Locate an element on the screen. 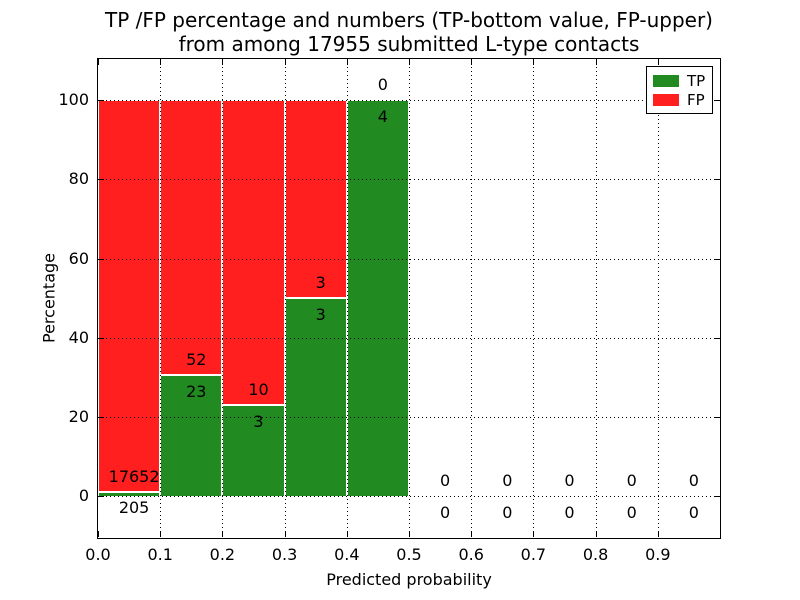 This screenshot has width=800, height=600. legend-swatch-tp is located at coordinates (666, 80).